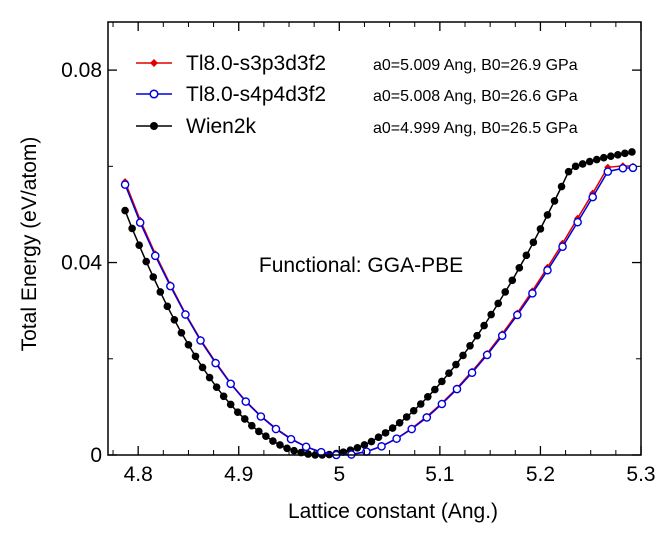 This screenshot has height=534, width=665. Describe the element at coordinates (361, 265) in the screenshot. I see `functional-annotation: Functional: GGA-PBE` at that location.